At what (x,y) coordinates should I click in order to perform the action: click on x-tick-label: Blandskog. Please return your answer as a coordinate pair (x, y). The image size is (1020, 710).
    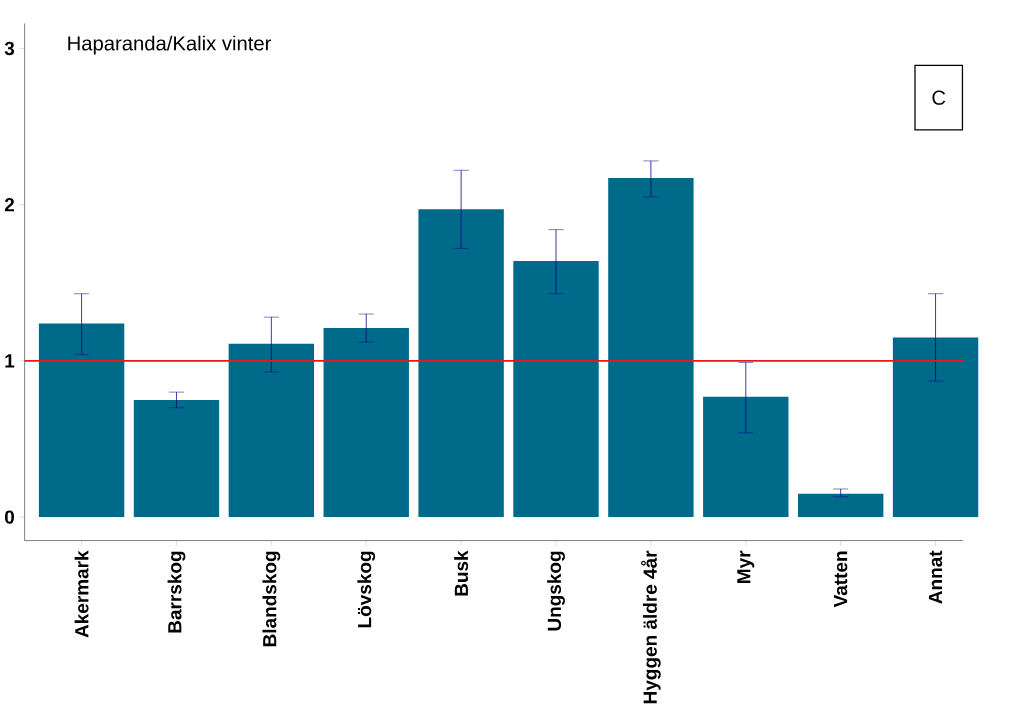
    Looking at the image, I should click on (271, 599).